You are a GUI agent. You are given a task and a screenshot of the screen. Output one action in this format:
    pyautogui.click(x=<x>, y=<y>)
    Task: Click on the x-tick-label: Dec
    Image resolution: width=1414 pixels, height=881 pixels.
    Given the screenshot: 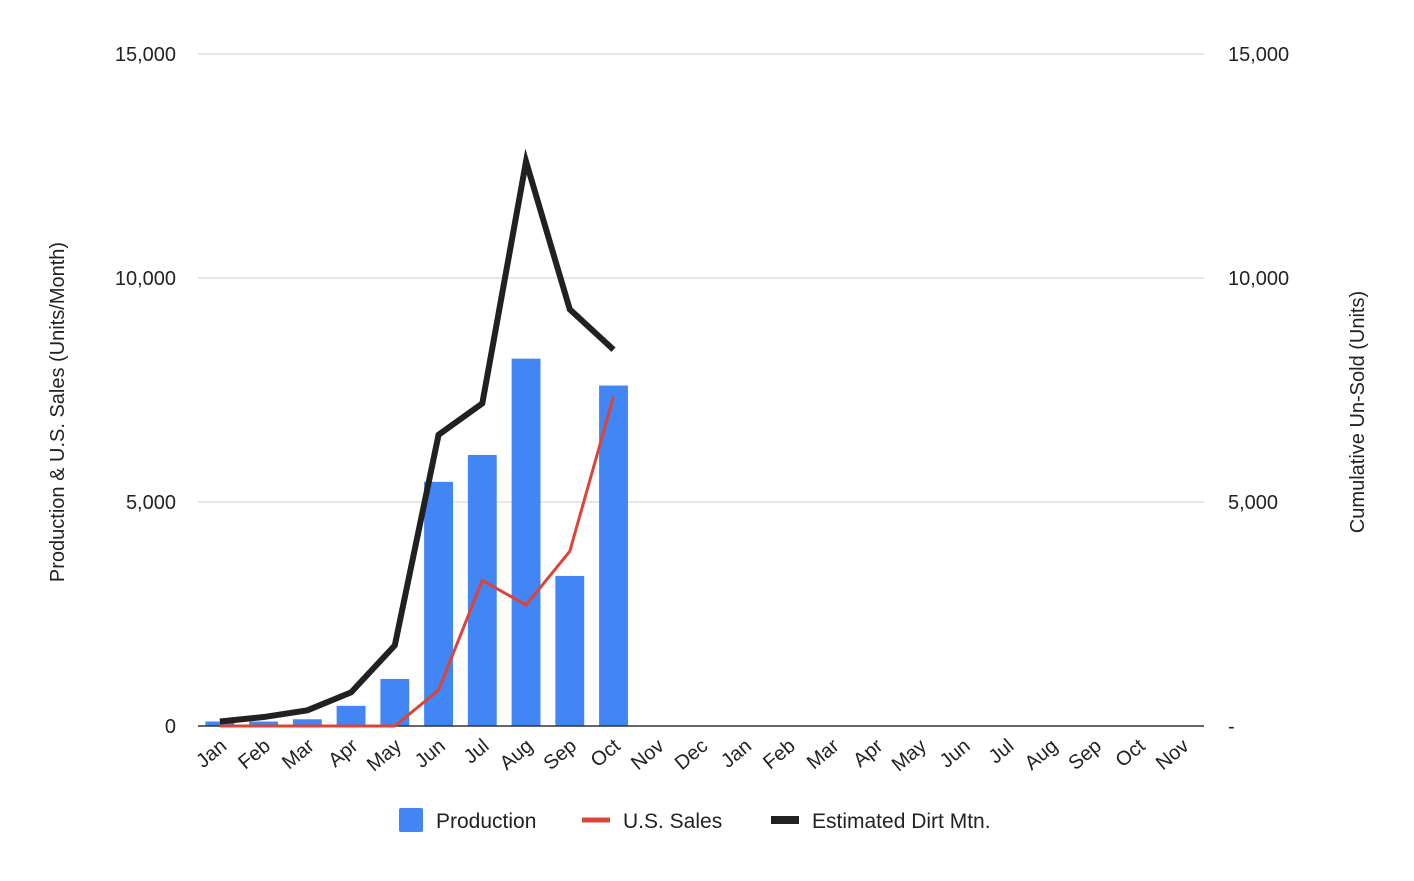 What is the action you would take?
    pyautogui.click(x=691, y=755)
    